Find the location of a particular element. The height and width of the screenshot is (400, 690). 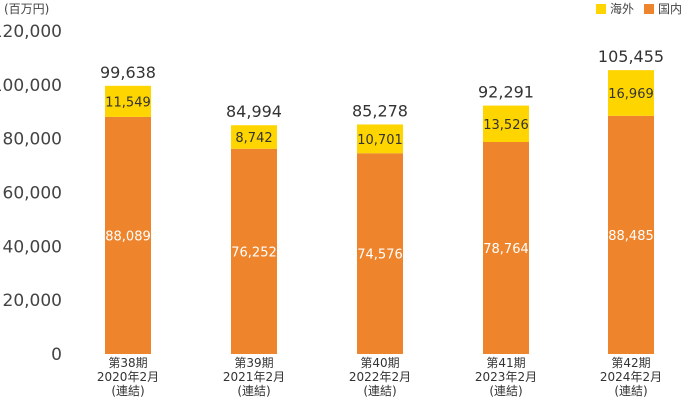

bar-label-overseas: 11,549 is located at coordinates (128, 102).